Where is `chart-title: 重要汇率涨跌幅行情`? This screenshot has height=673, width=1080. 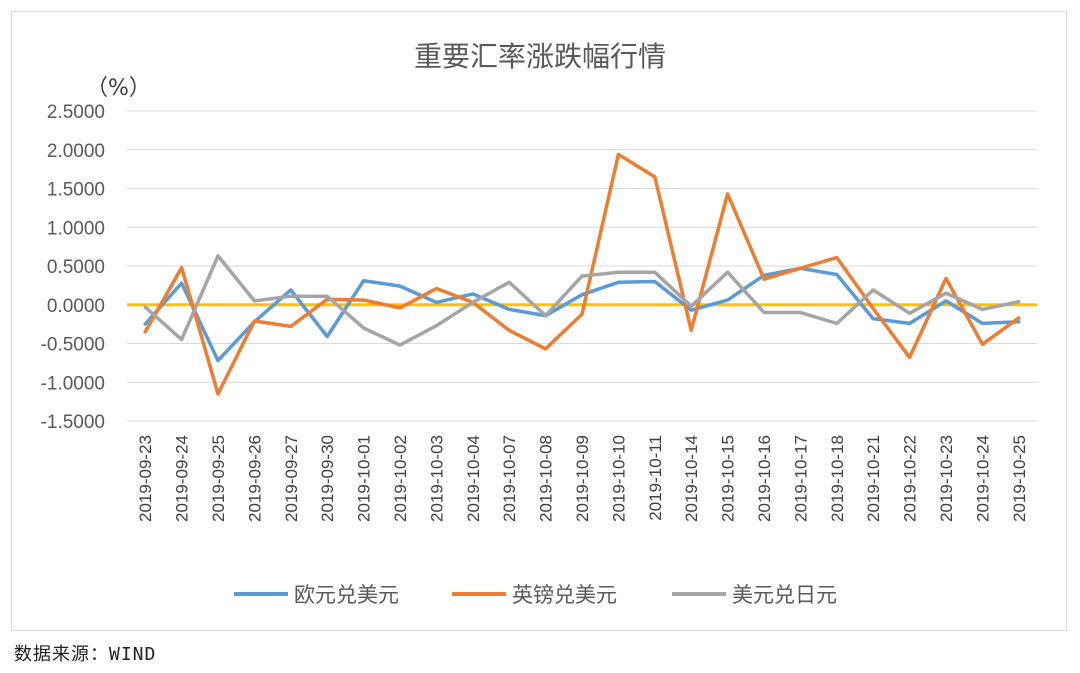 chart-title: 重要汇率涨跌幅行情 is located at coordinates (540, 56).